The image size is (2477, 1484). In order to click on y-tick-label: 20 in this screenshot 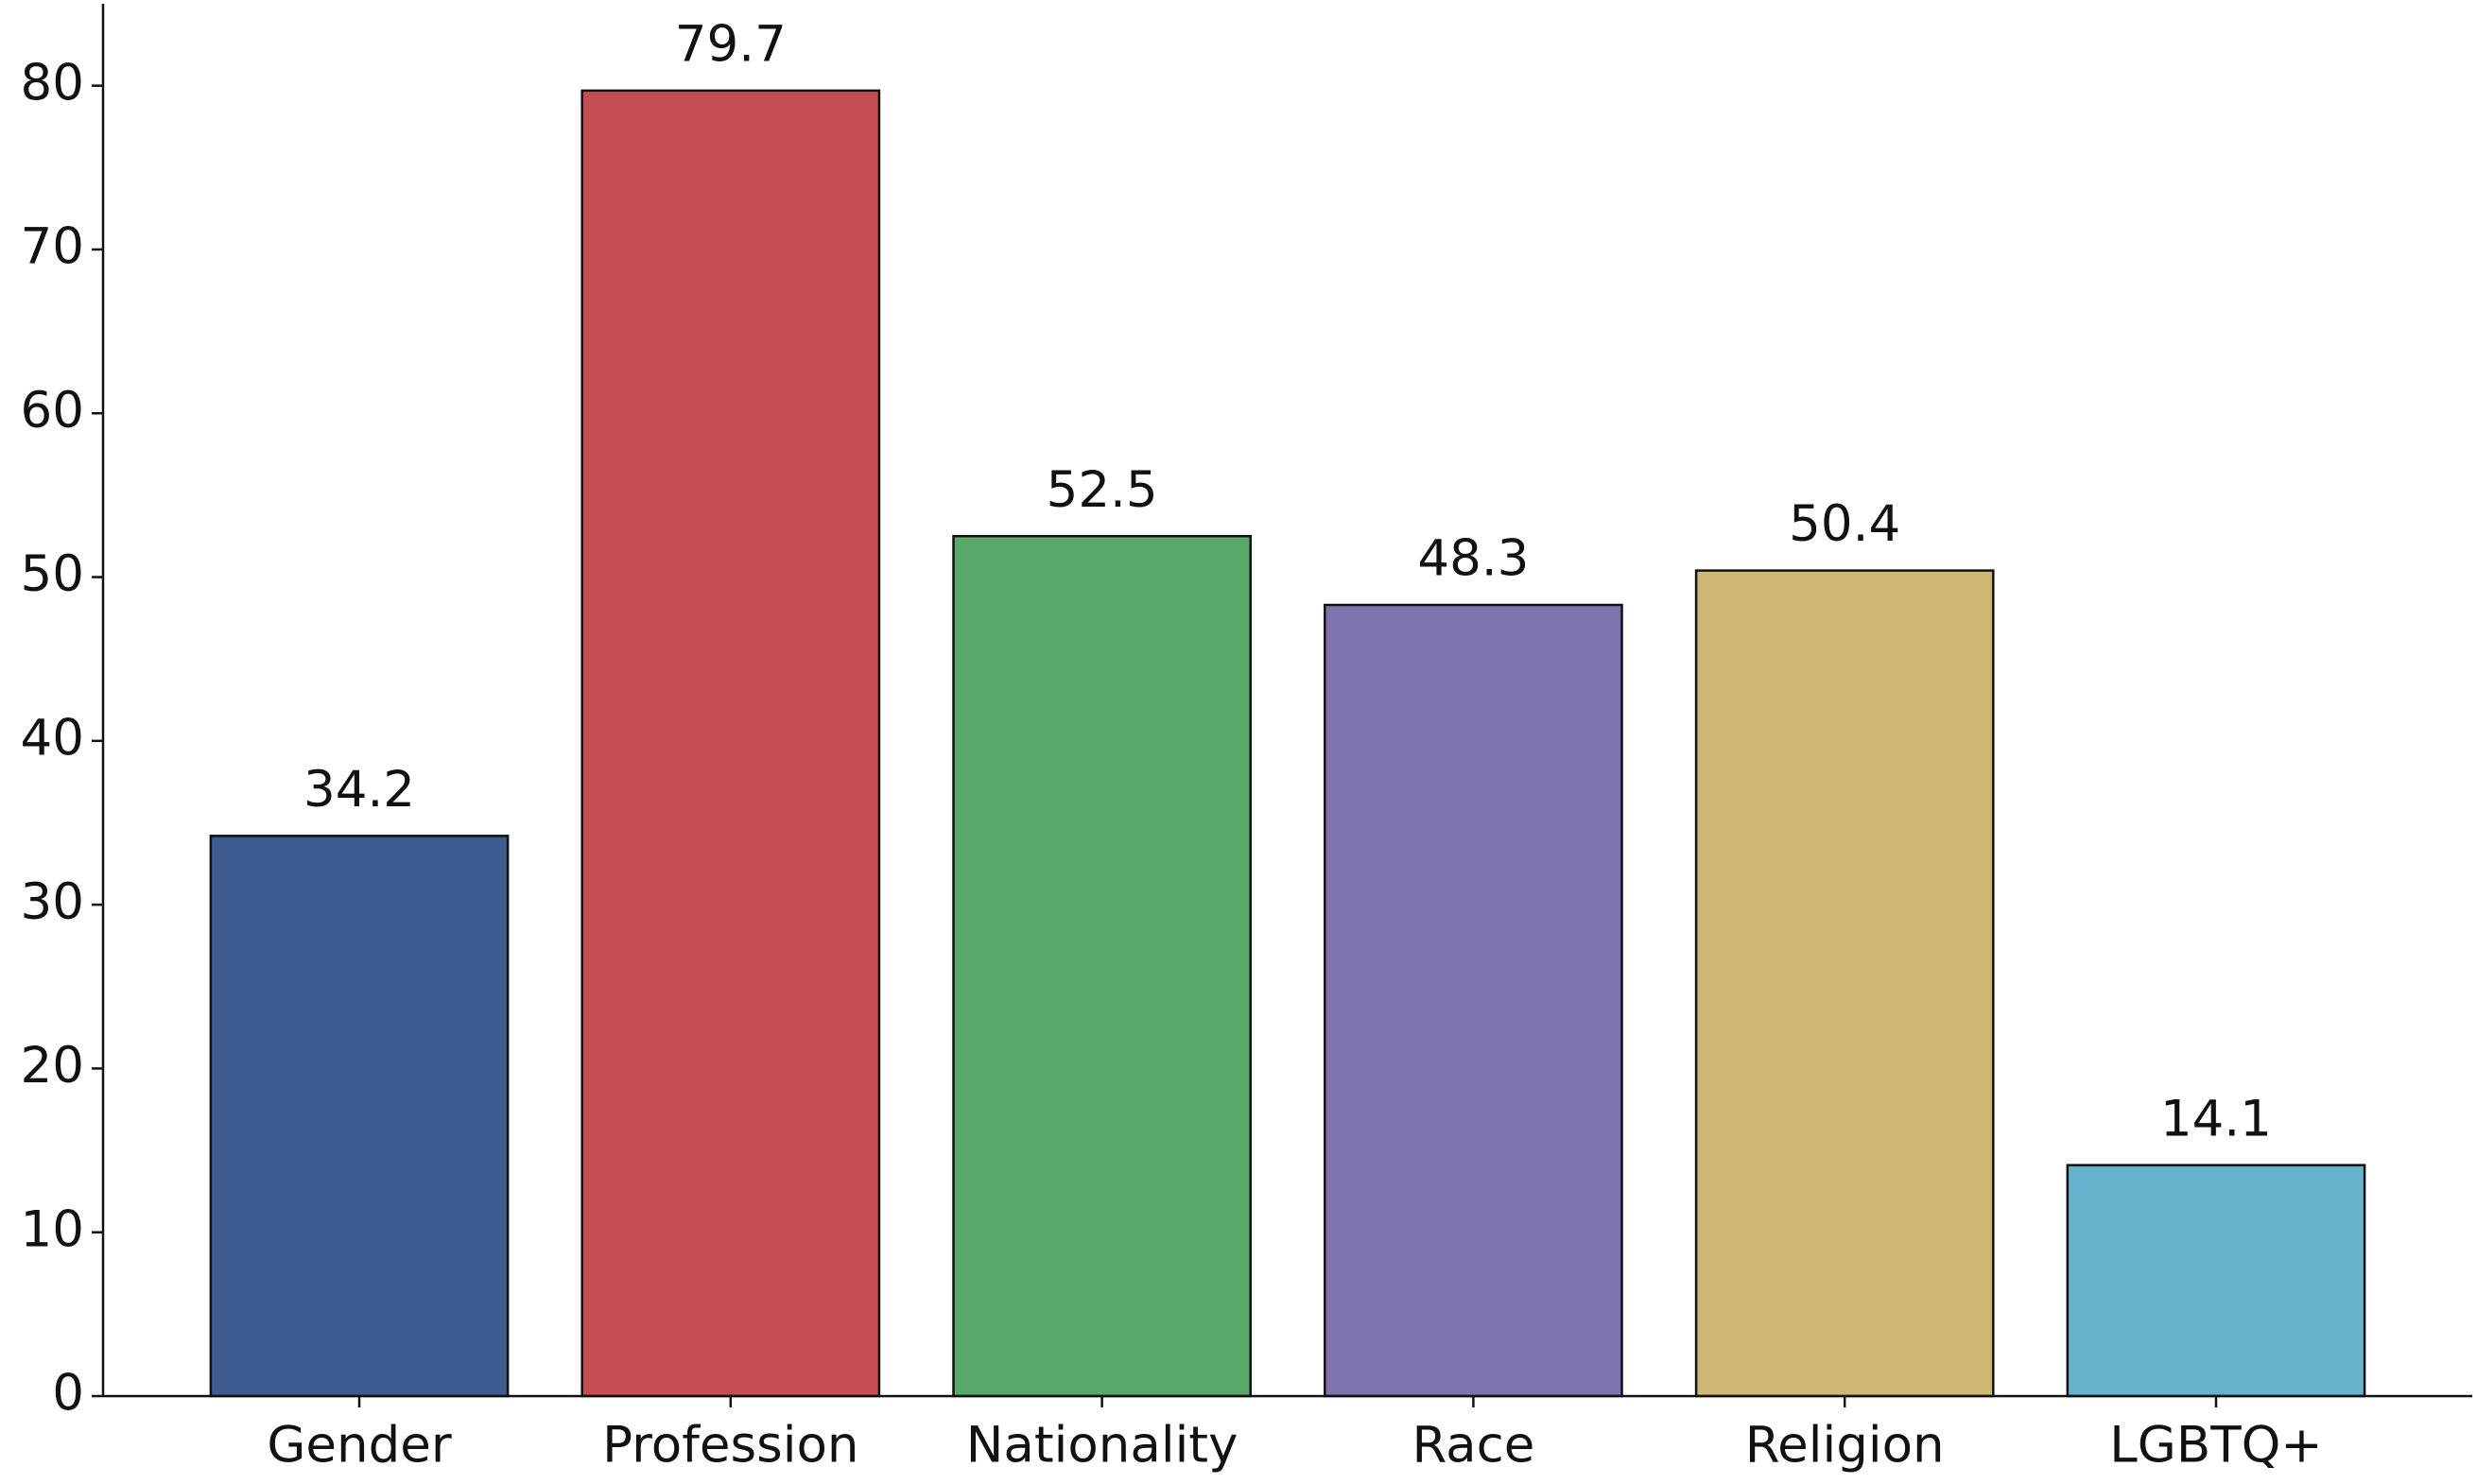, I will do `click(52, 1066)`.